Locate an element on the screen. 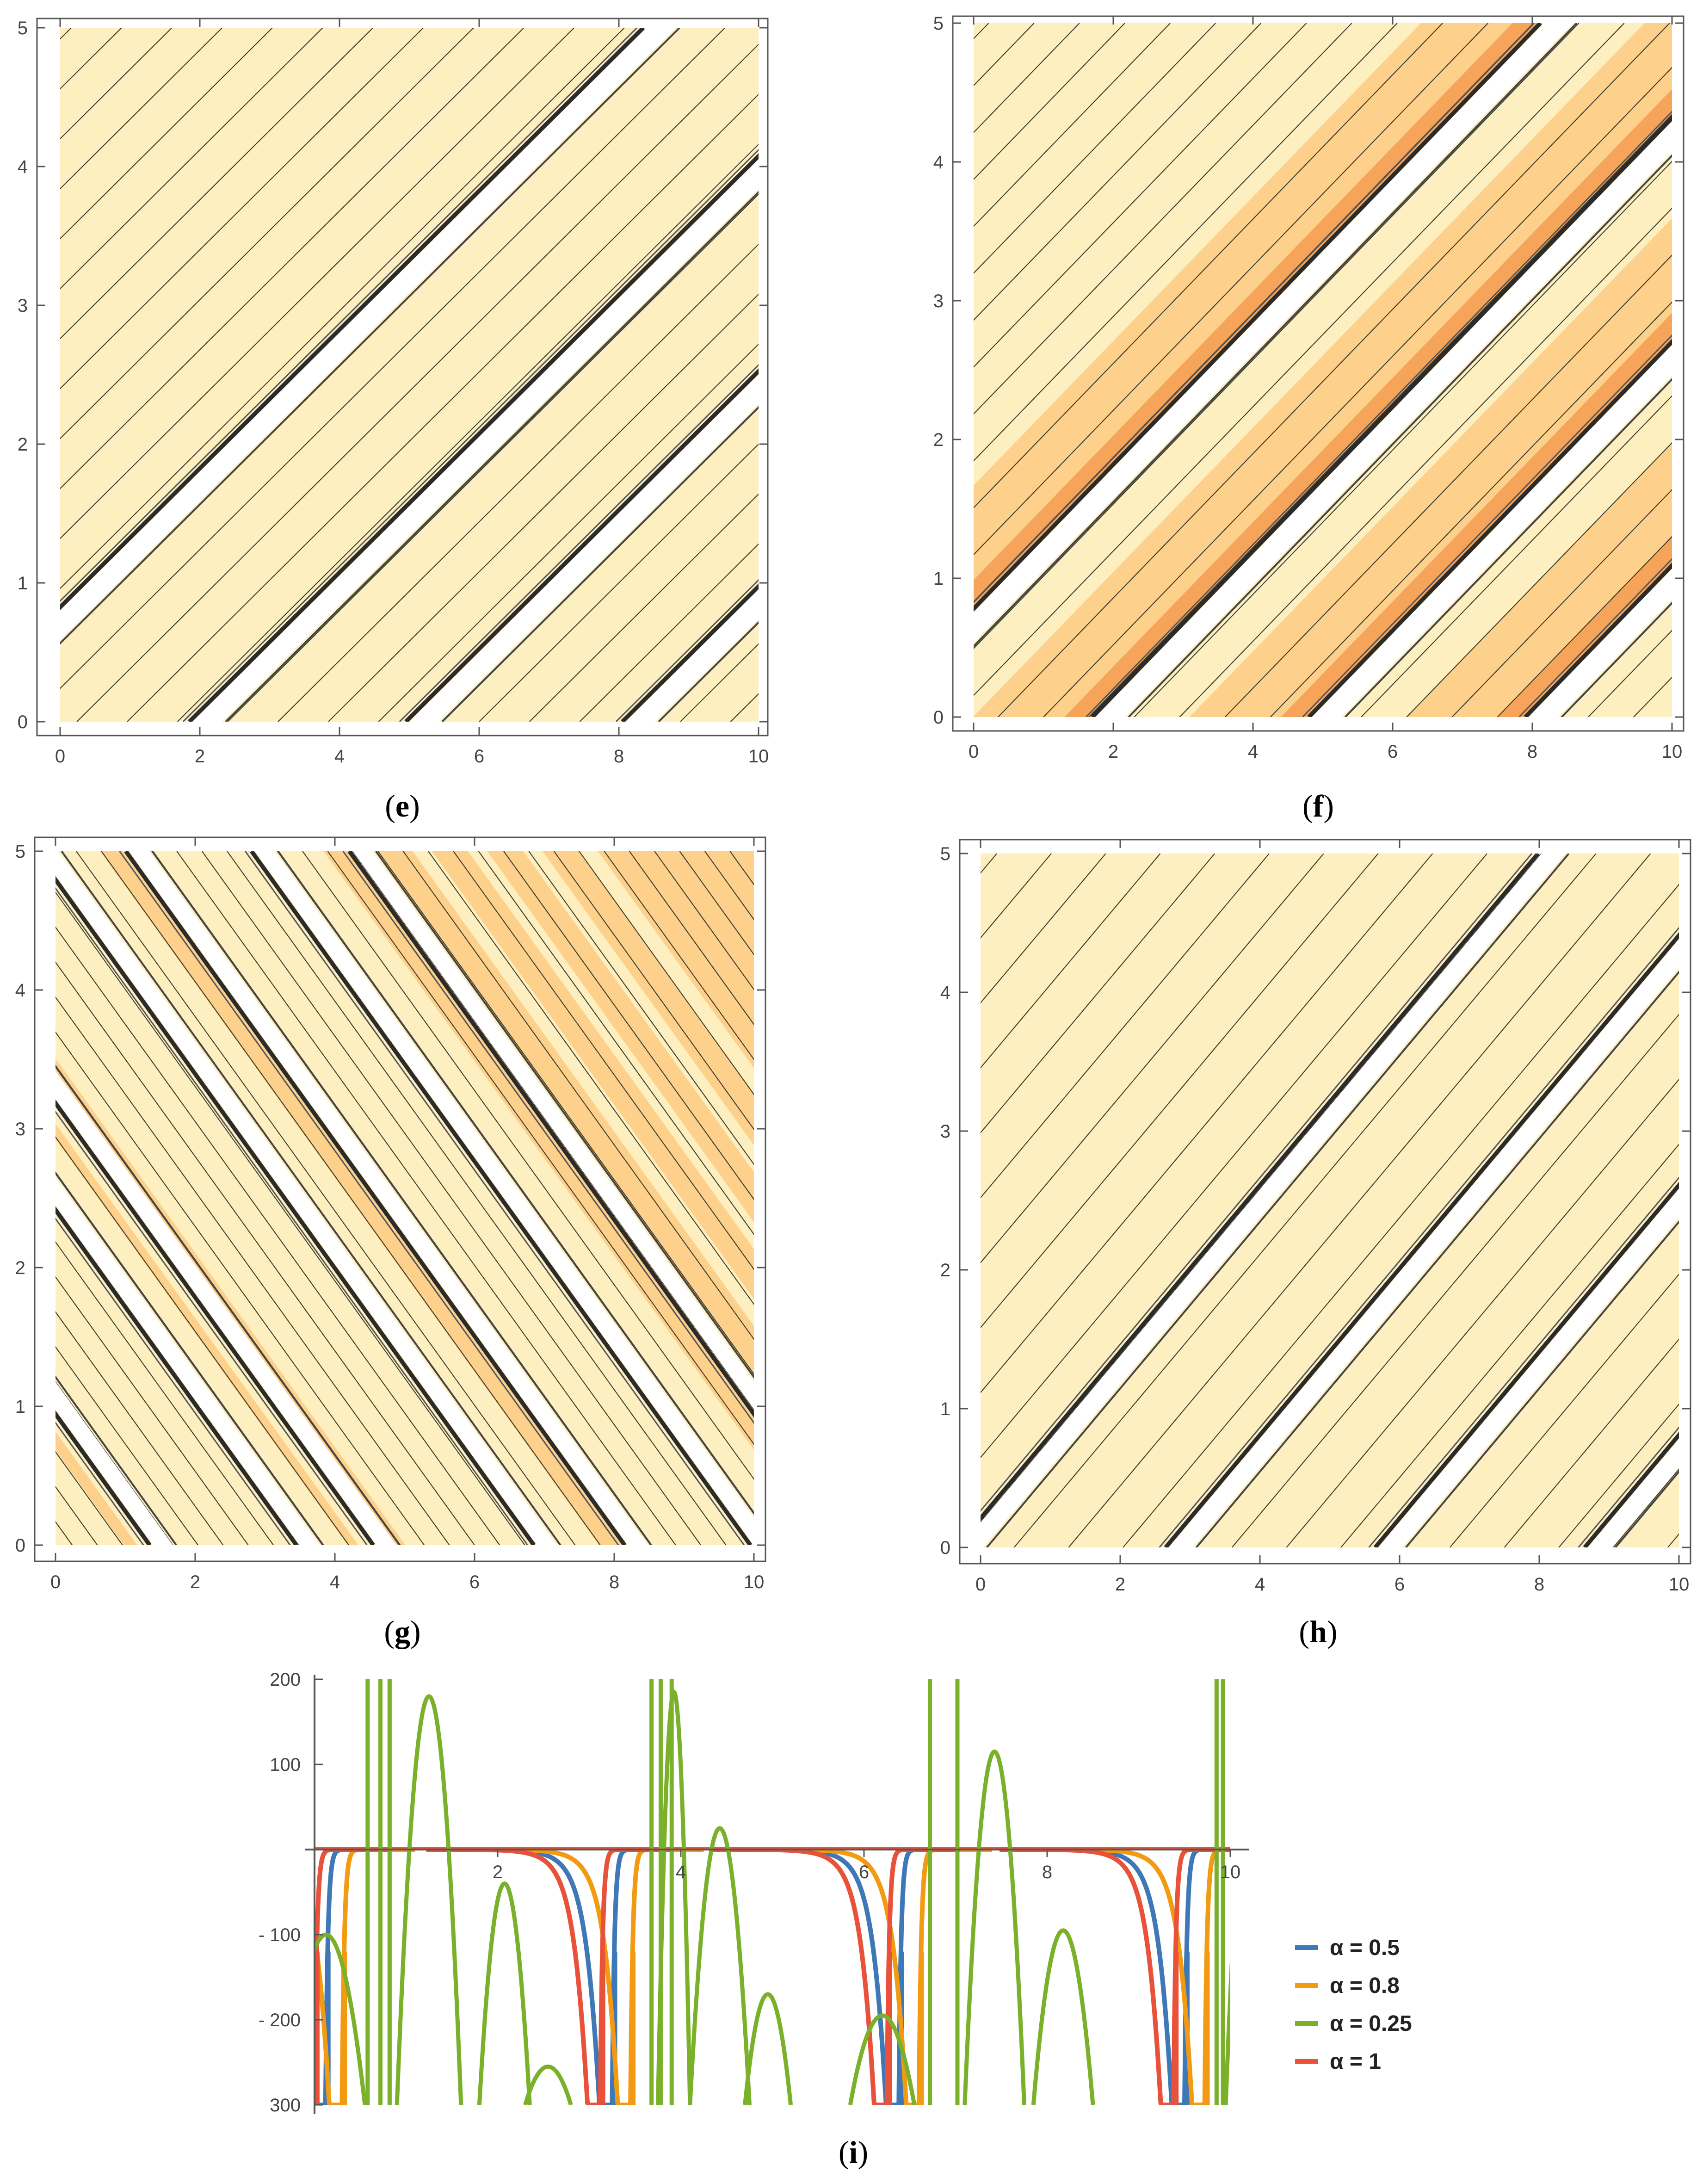  band-edge-g-4-b is located at coordinates (369, 1198).